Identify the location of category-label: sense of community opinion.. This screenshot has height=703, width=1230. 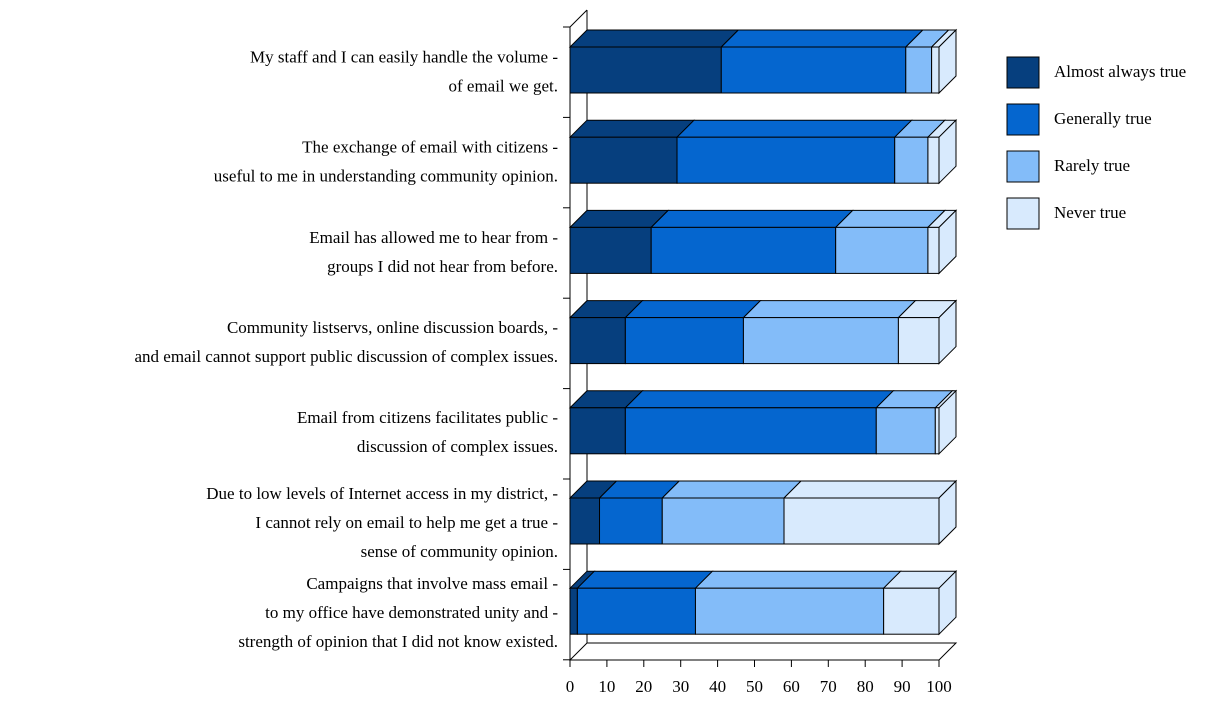
(459, 551).